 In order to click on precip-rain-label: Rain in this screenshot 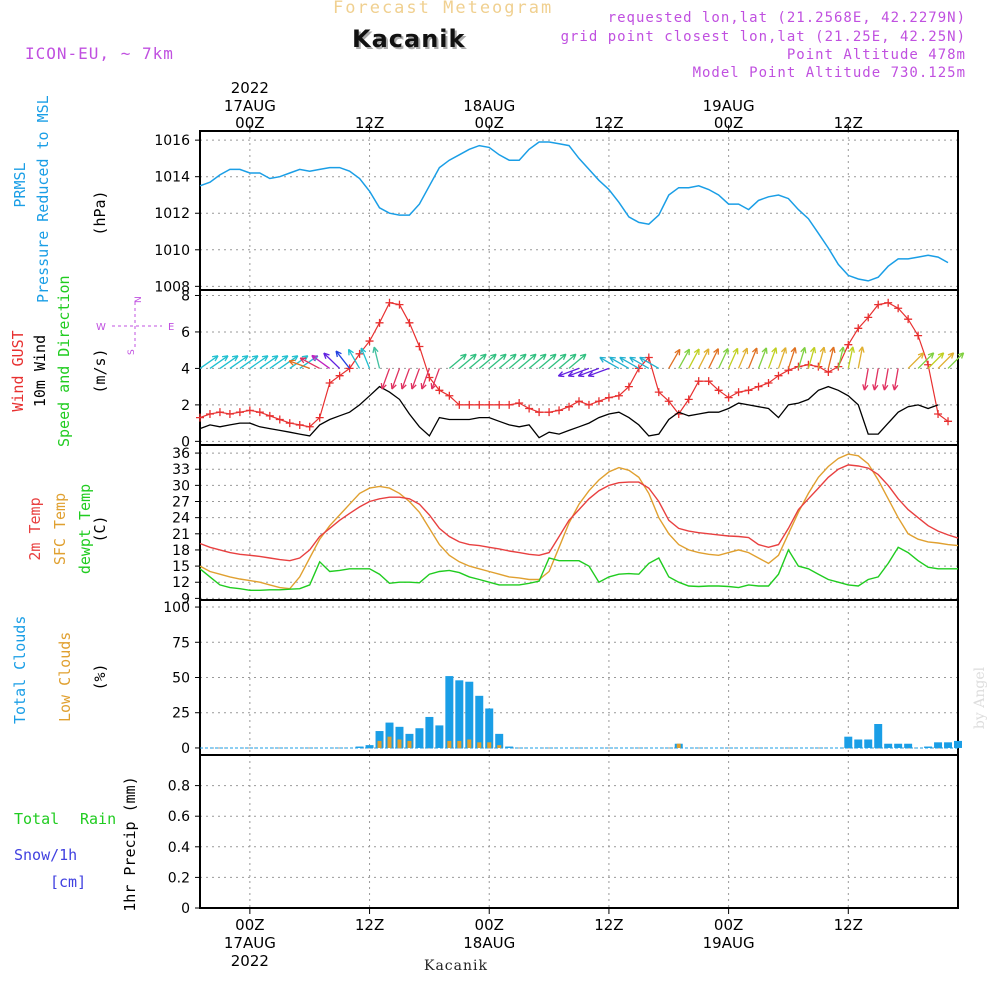, I will do `click(98, 819)`.